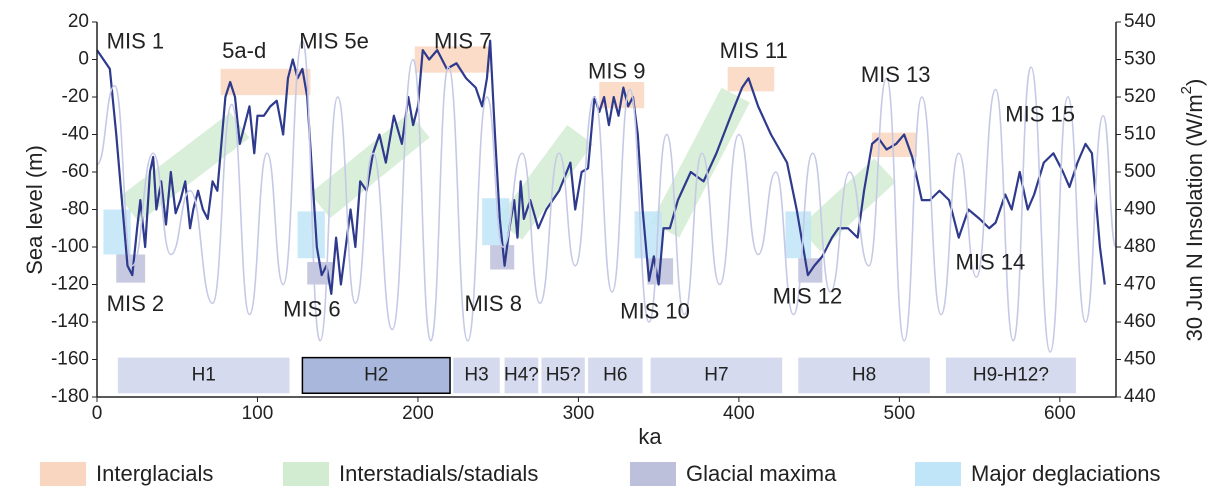  Describe the element at coordinates (1140, 359) in the screenshot. I see `y2-tick-label: 450` at that location.